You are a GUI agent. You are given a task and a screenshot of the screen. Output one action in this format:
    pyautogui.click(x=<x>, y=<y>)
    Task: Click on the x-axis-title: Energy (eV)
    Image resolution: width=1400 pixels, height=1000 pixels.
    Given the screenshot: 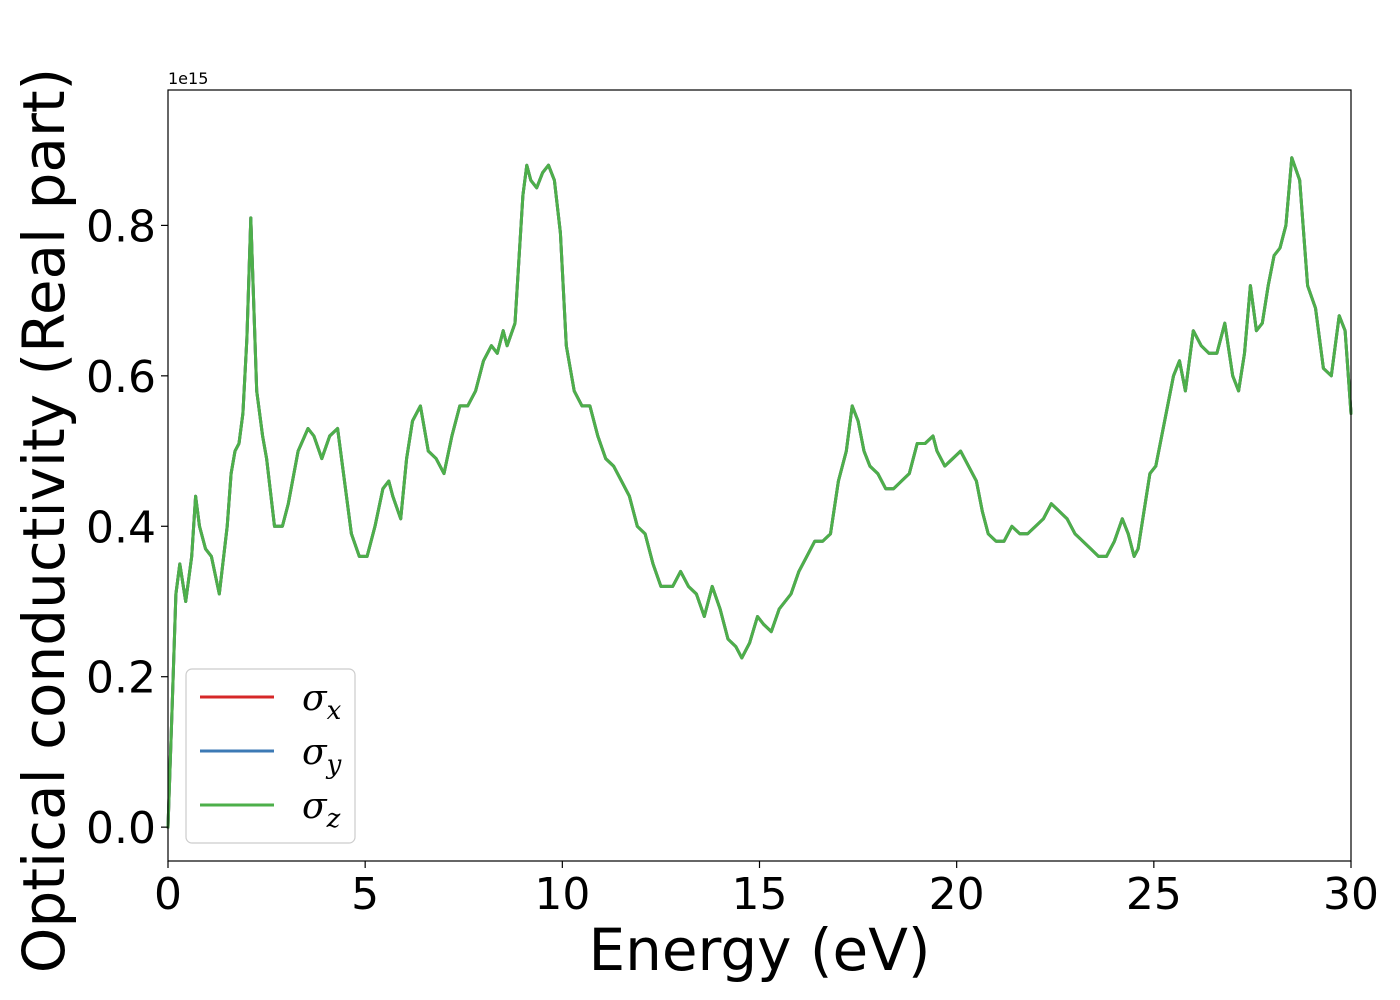 What is the action you would take?
    pyautogui.click(x=759, y=950)
    